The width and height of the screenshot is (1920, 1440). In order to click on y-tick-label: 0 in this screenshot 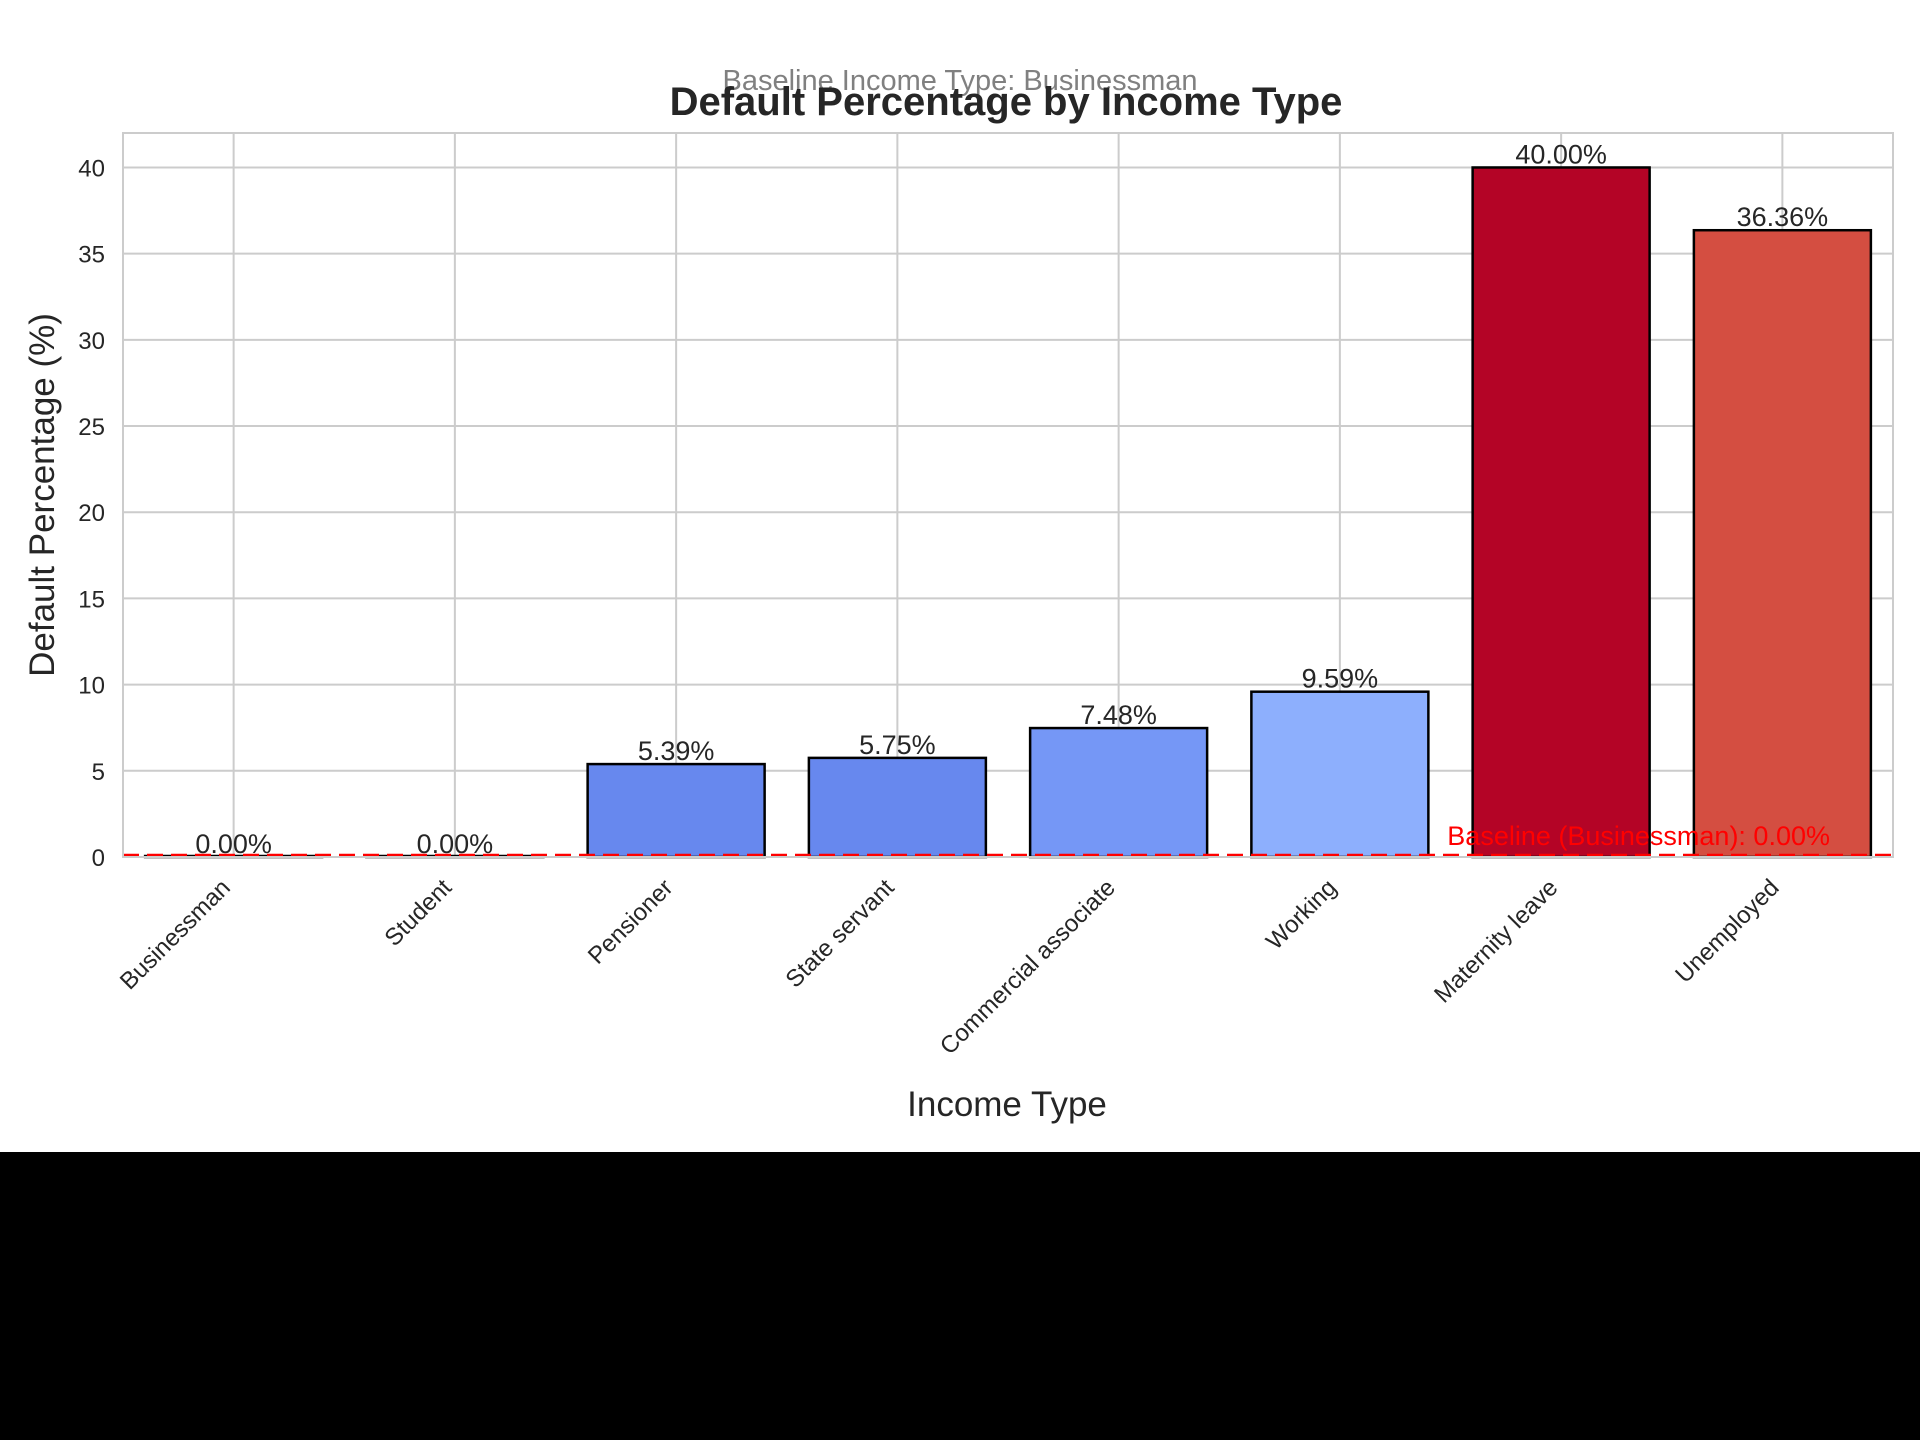, I will do `click(98, 858)`.